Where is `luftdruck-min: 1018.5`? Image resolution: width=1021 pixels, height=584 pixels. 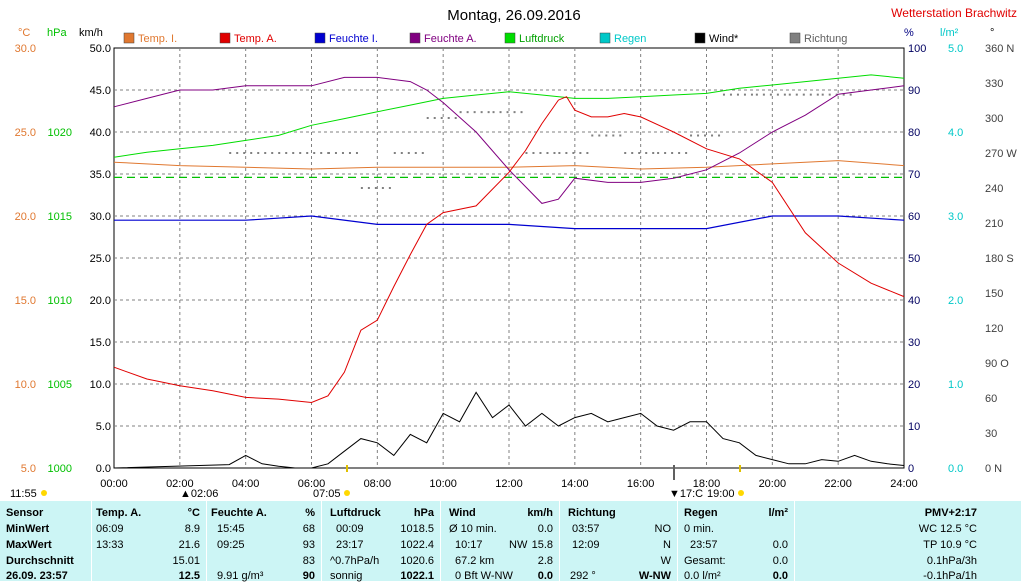 luftdruck-min: 1018.5 is located at coordinates (417, 529).